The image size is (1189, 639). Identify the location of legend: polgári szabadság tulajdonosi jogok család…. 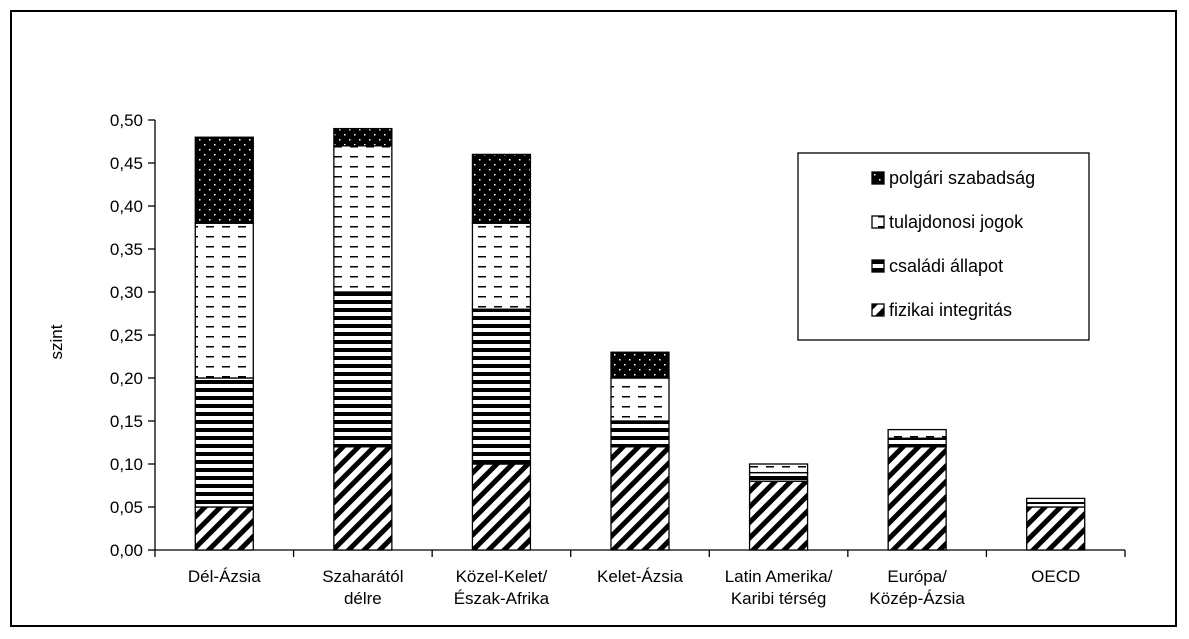
(943, 246).